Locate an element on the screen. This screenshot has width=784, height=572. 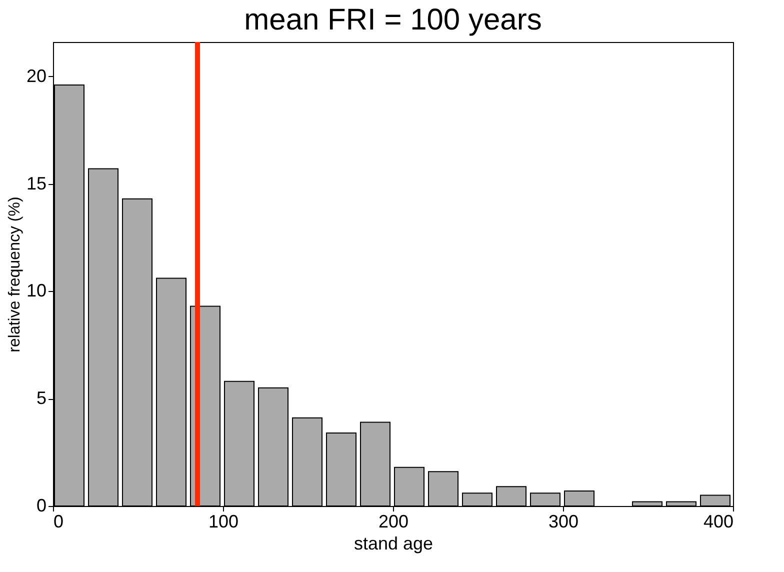
y-tick-label: 5 is located at coordinates (41, 398).